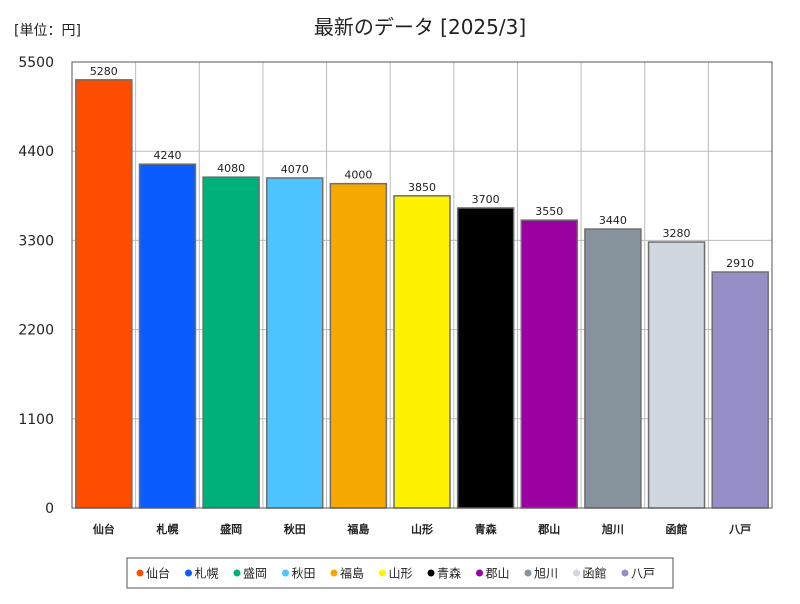 Image resolution: width=800 pixels, height=604 pixels. Describe the element at coordinates (422, 187) in the screenshot. I see `data-label: 3850` at that location.